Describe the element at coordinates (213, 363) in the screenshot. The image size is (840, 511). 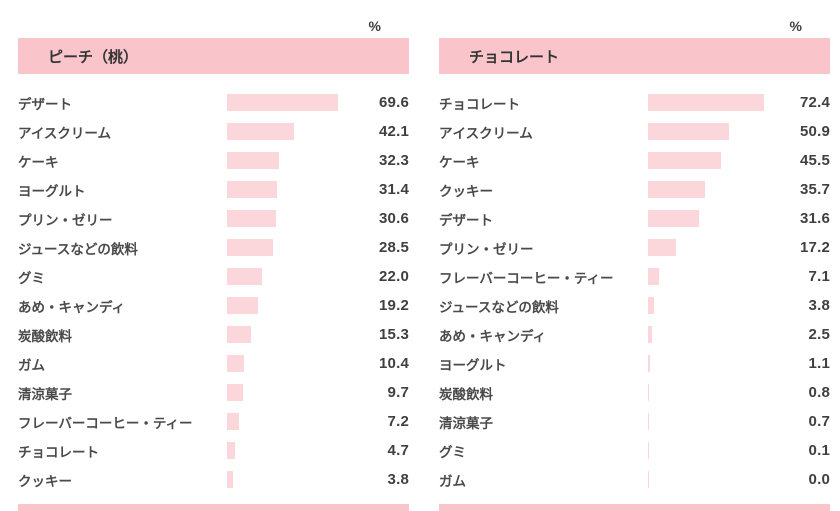
I see `chart-row: ガム 10.4` at that location.